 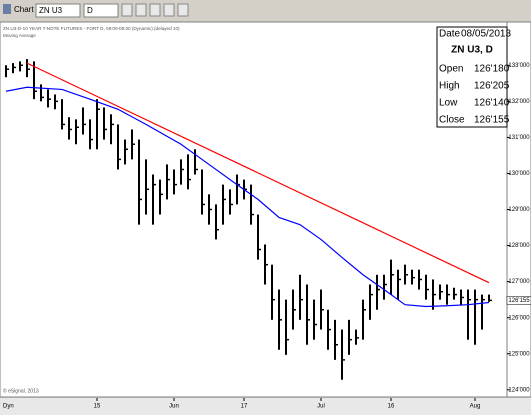 I want to click on info-row-label: Close, so click(x=452, y=120).